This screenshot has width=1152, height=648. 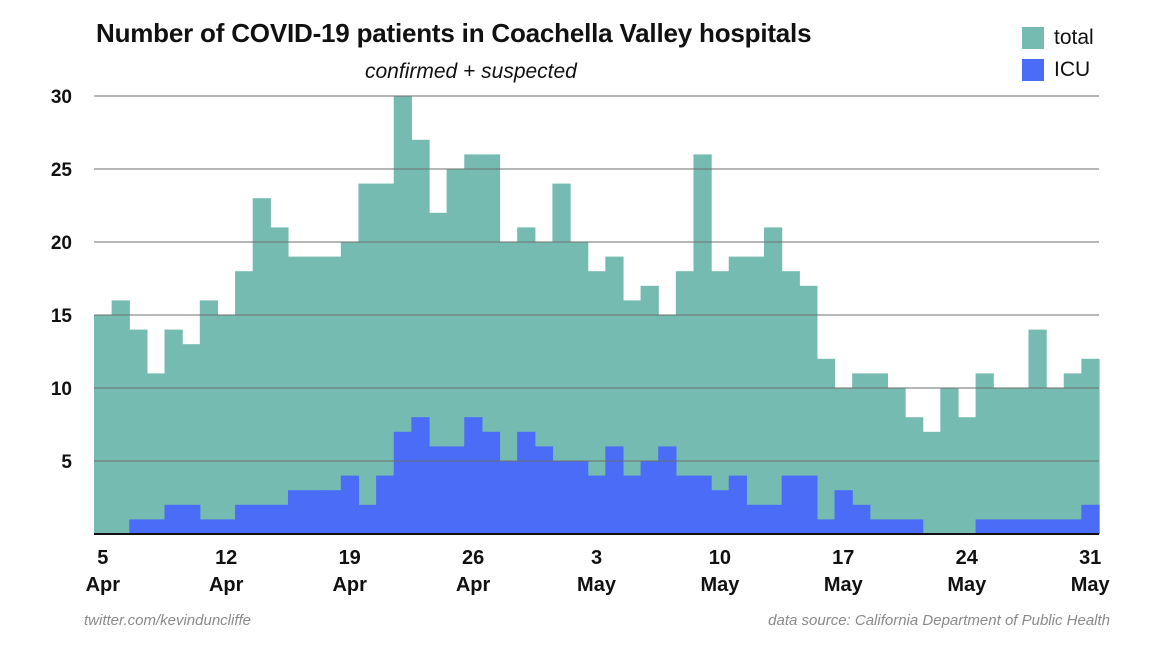 What do you see at coordinates (1091, 585) in the screenshot?
I see `x-tick-month-8: May` at bounding box center [1091, 585].